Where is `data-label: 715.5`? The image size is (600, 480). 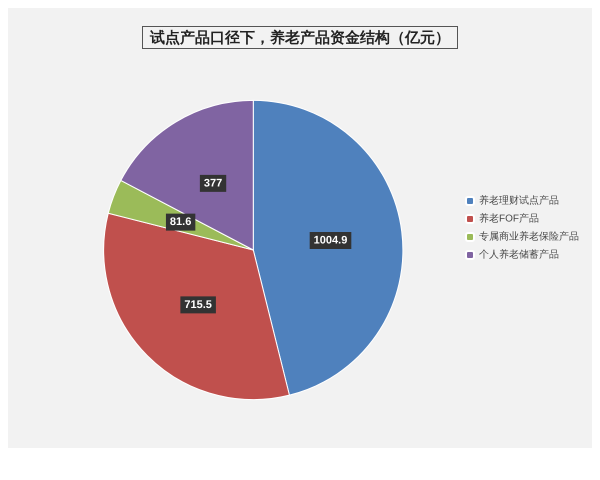
data-label: 715.5 is located at coordinates (198, 304).